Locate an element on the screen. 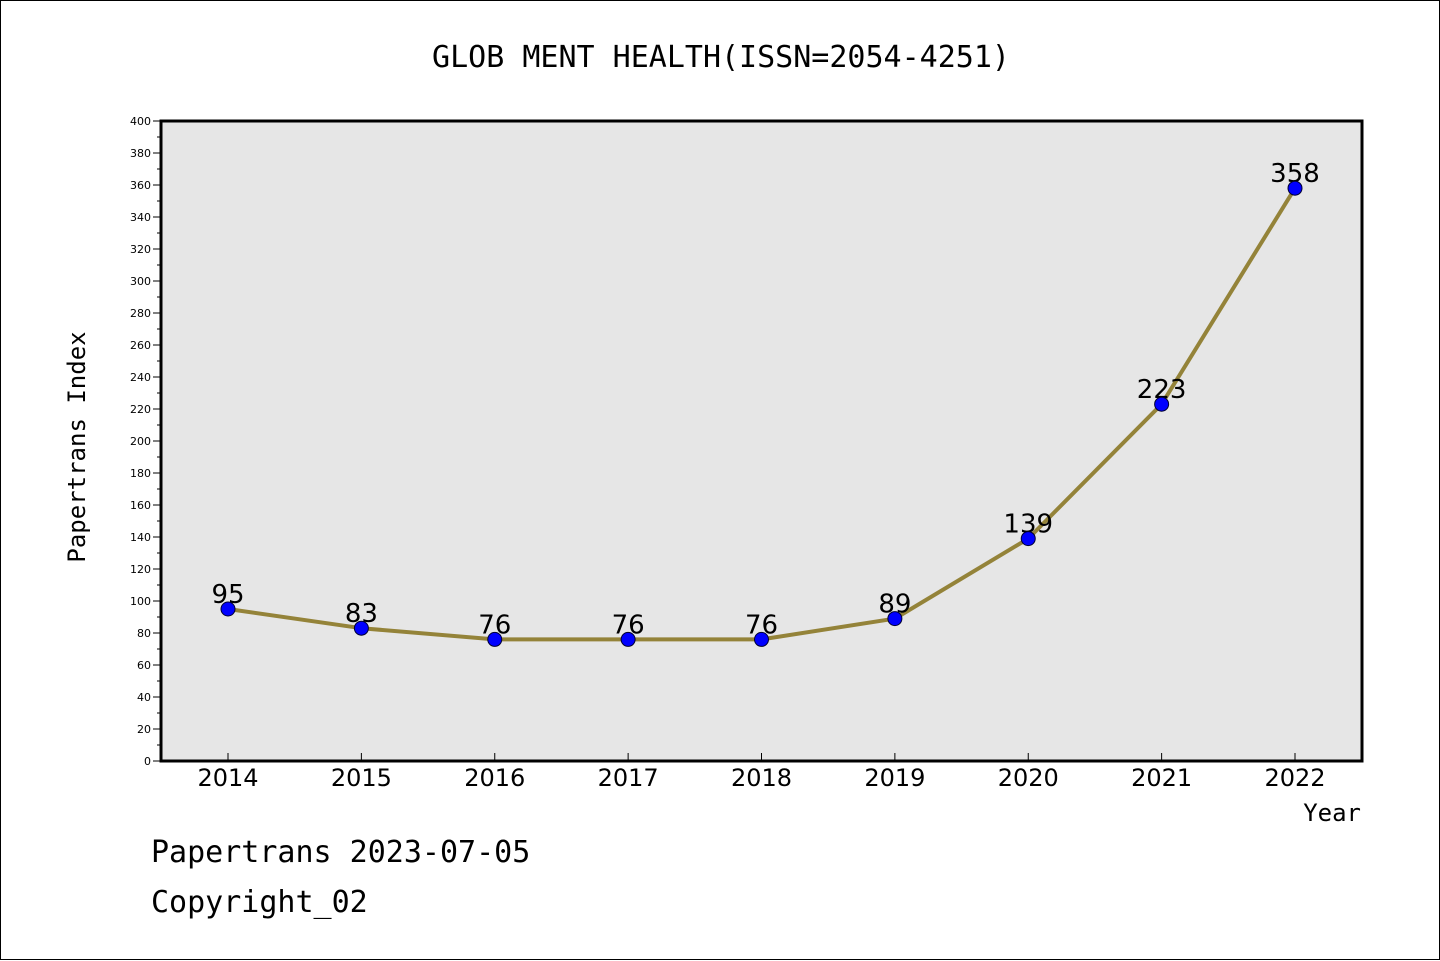 The height and width of the screenshot is (961, 1440). y-tick-label: 380 is located at coordinates (140, 153).